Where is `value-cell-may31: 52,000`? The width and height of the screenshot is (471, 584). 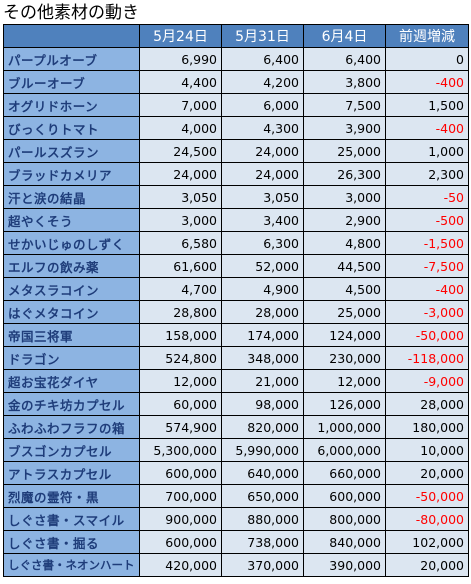 value-cell-may31: 52,000 is located at coordinates (262, 266).